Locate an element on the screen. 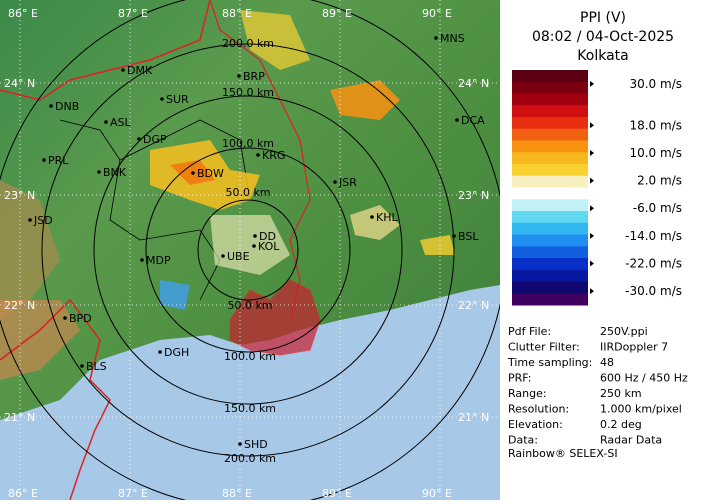 The height and width of the screenshot is (504, 706). datetime: 08:02 / 04-Oct-2025 is located at coordinates (603, 37).